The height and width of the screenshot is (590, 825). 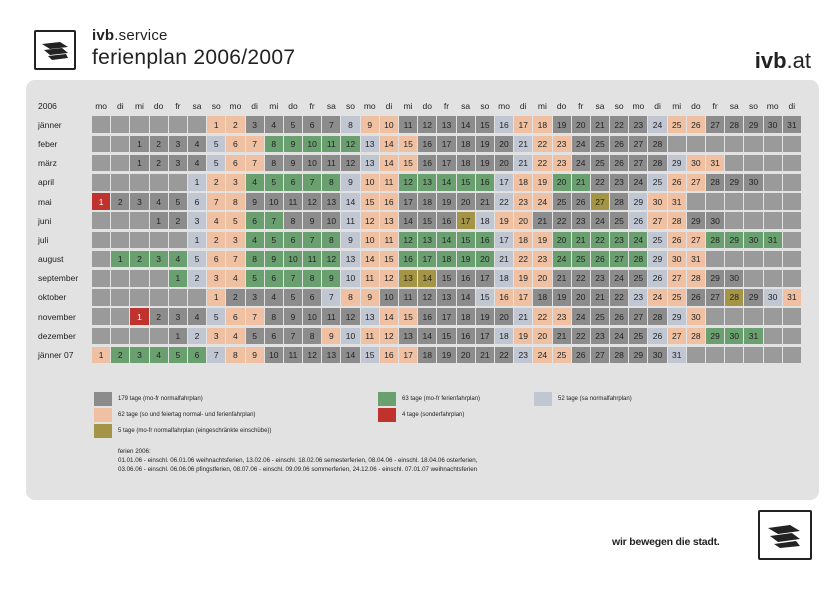 I want to click on page-title: ferienplan 2006/2007, so click(x=194, y=57).